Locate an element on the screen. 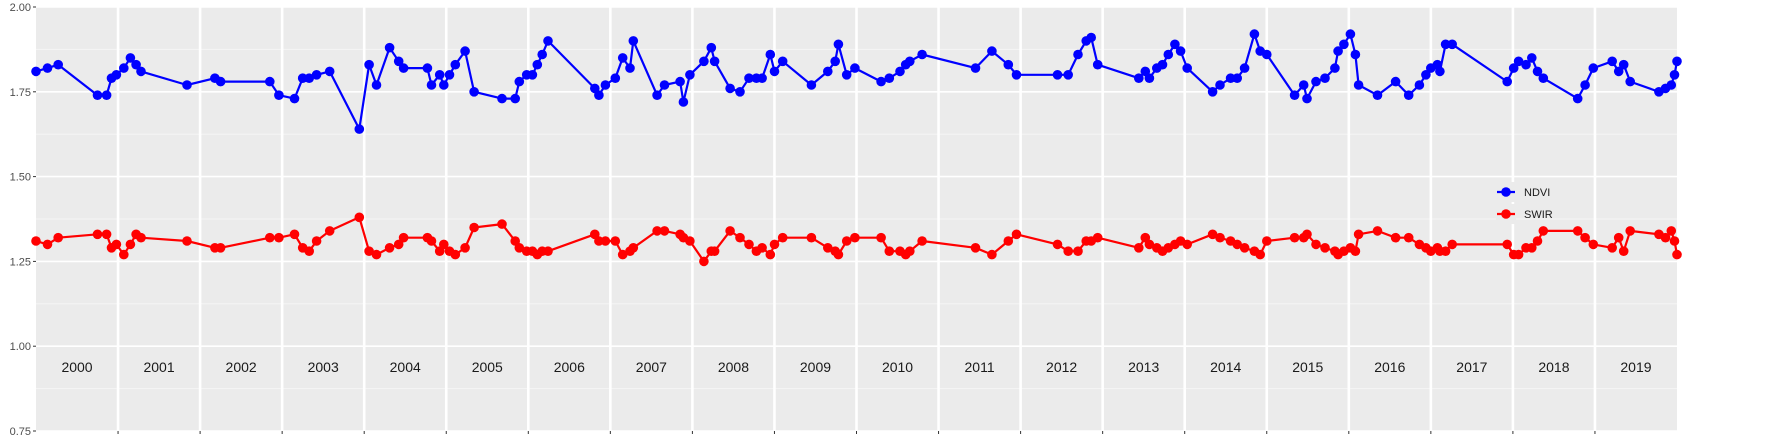  year-label: 2017 is located at coordinates (1471, 367).